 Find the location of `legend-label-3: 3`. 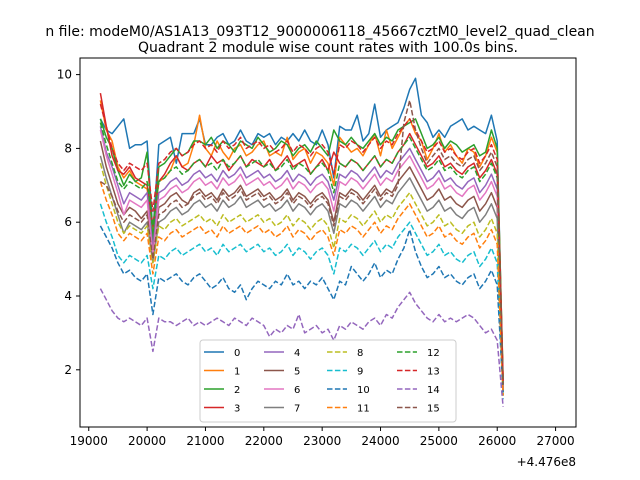

legend-label-3: 3 is located at coordinates (237, 409).